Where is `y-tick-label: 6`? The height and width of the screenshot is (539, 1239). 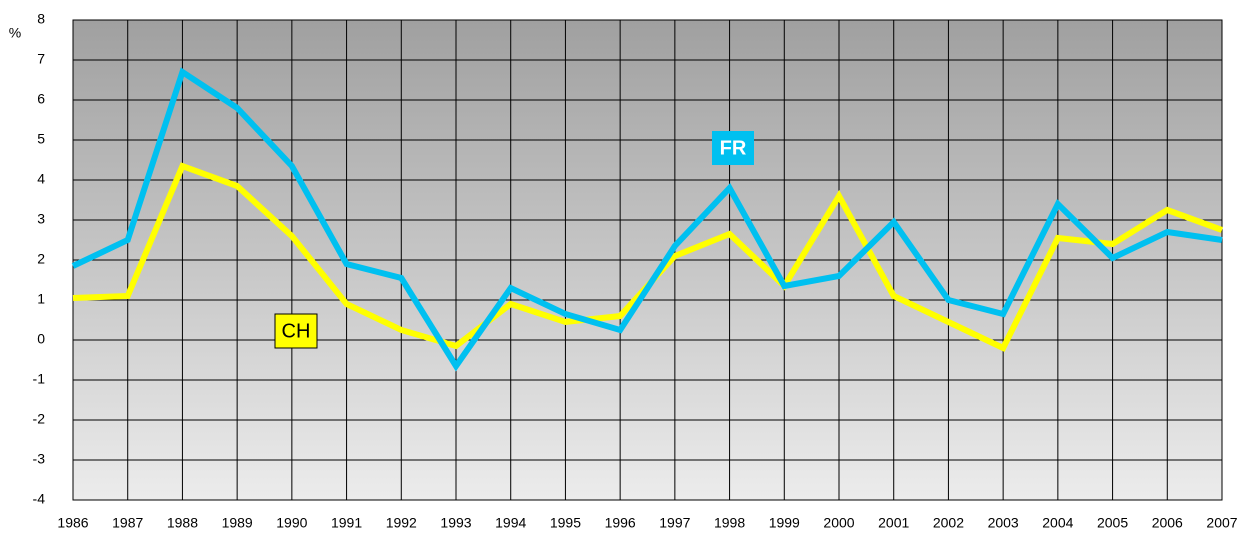 y-tick-label: 6 is located at coordinates (41, 99).